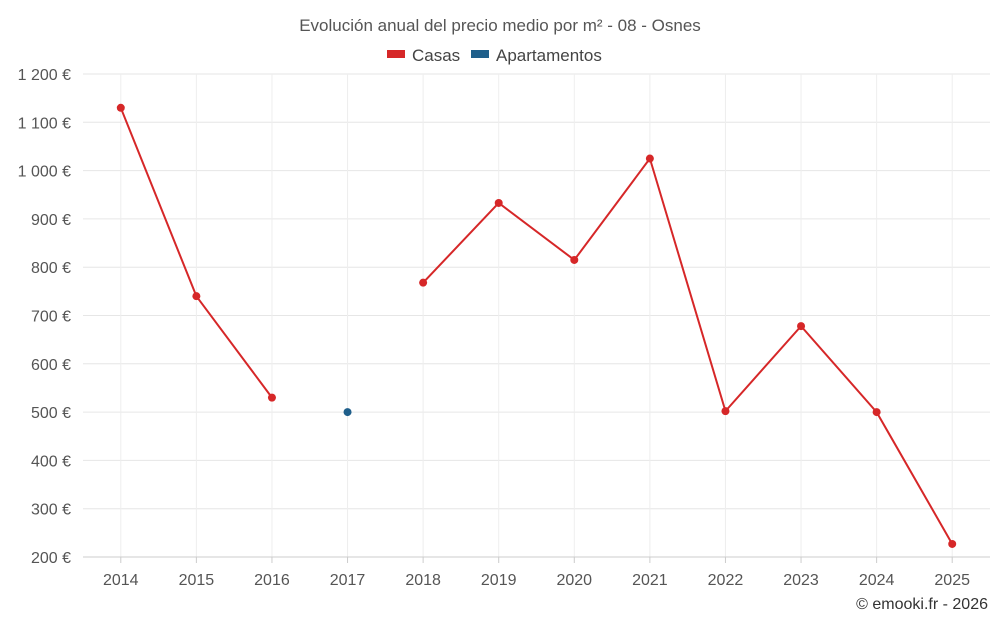 This screenshot has width=1000, height=625. I want to click on y-tick-label: 1 000 €, so click(44, 172).